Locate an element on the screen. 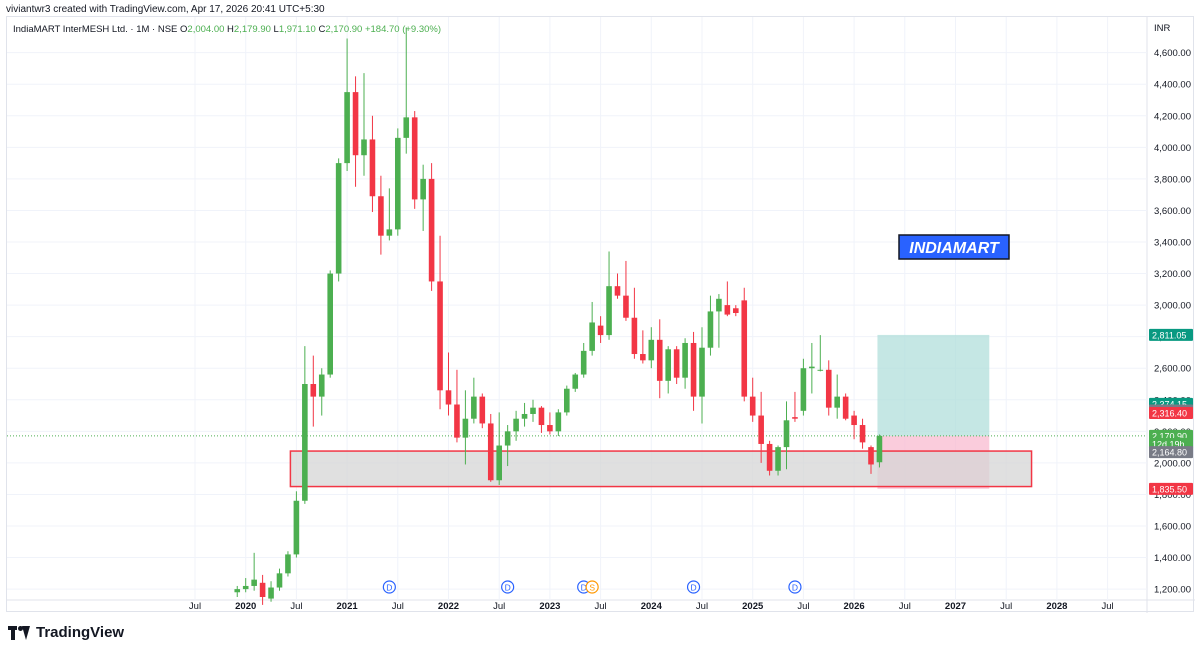 Image resolution: width=1200 pixels, height=653 pixels. ohlc-legend-part: +184.70 (+9.30%) is located at coordinates (403, 29).